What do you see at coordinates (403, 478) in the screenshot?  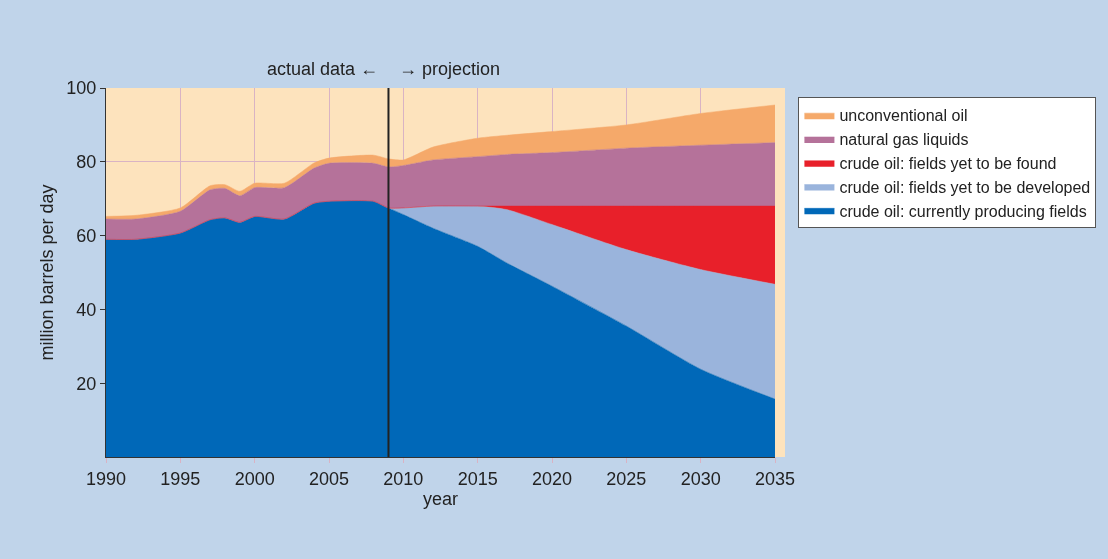 I see `x-tick-label: 2010` at bounding box center [403, 478].